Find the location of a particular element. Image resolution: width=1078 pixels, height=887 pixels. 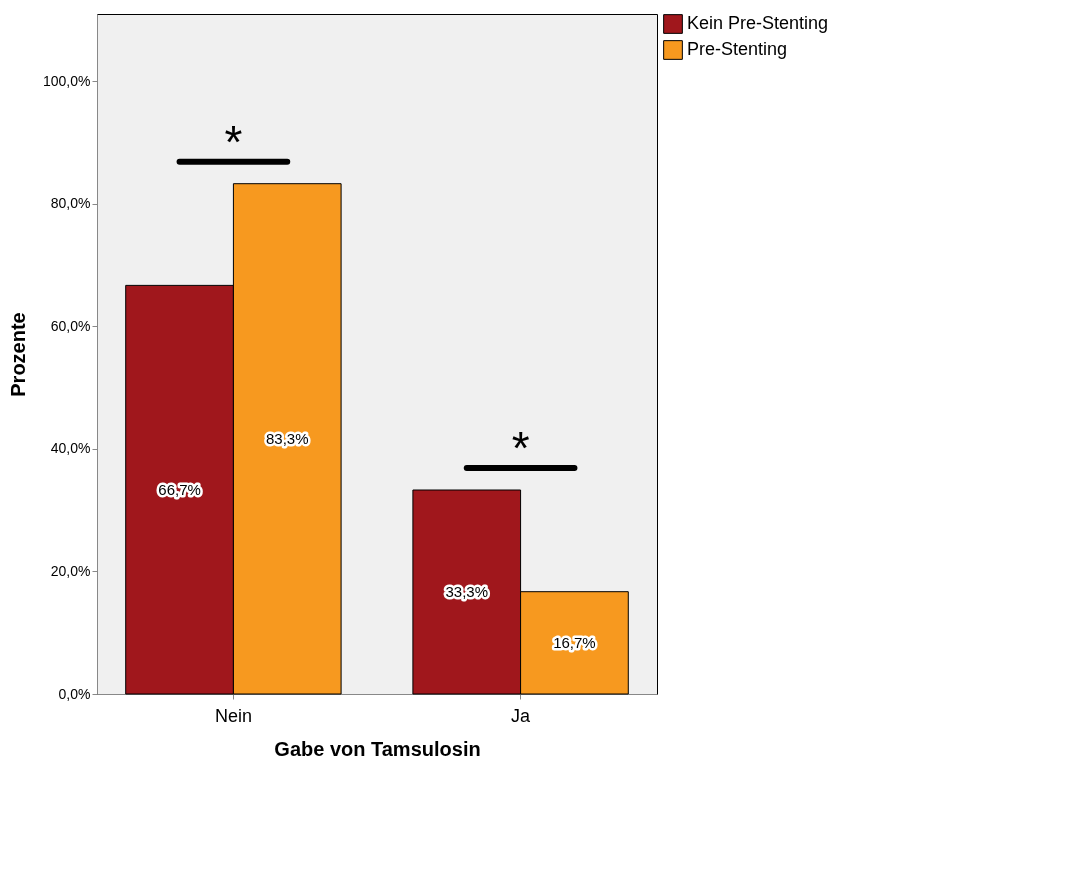

y-tick-label: 100,0% is located at coordinates (67, 80).